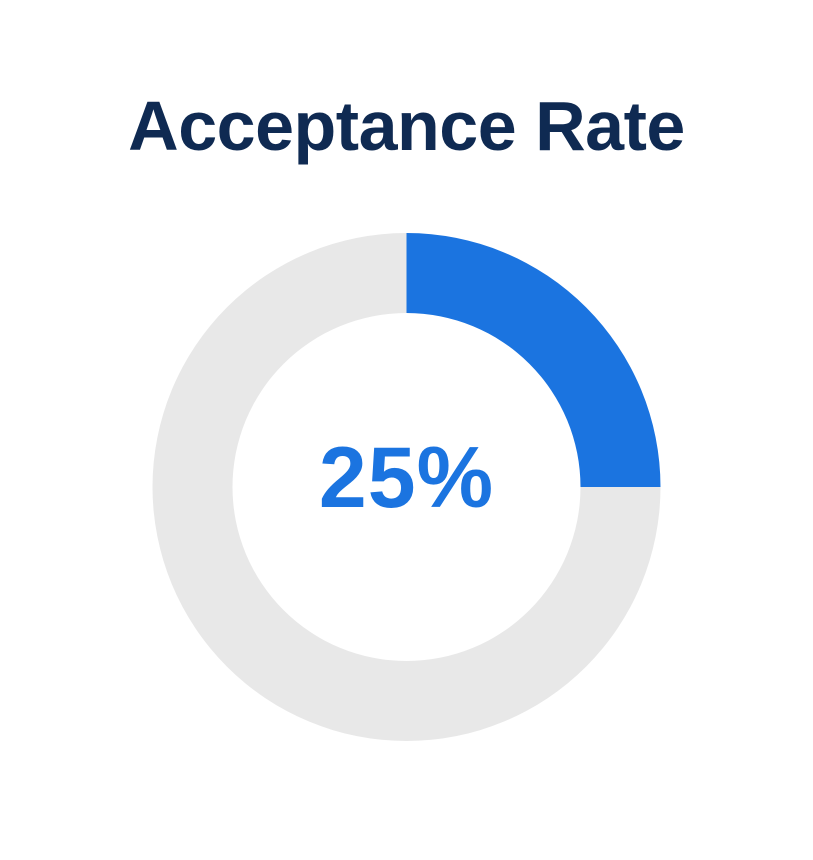 Image resolution: width=813 pixels, height=860 pixels. Describe the element at coordinates (406, 126) in the screenshot. I see `chart-title: Acceptance Rate` at that location.